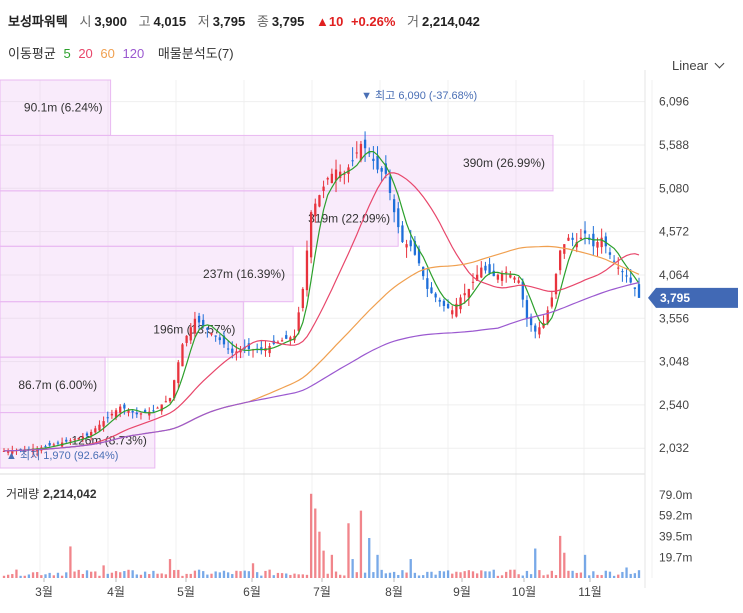  I want to click on volume-profile-label: 86.7m (6.00%), so click(57, 385).